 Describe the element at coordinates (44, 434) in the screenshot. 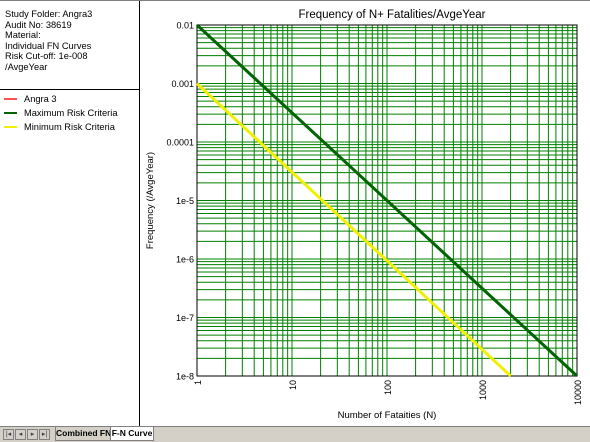

I see `last-sheet-icon: ▸|` at that location.